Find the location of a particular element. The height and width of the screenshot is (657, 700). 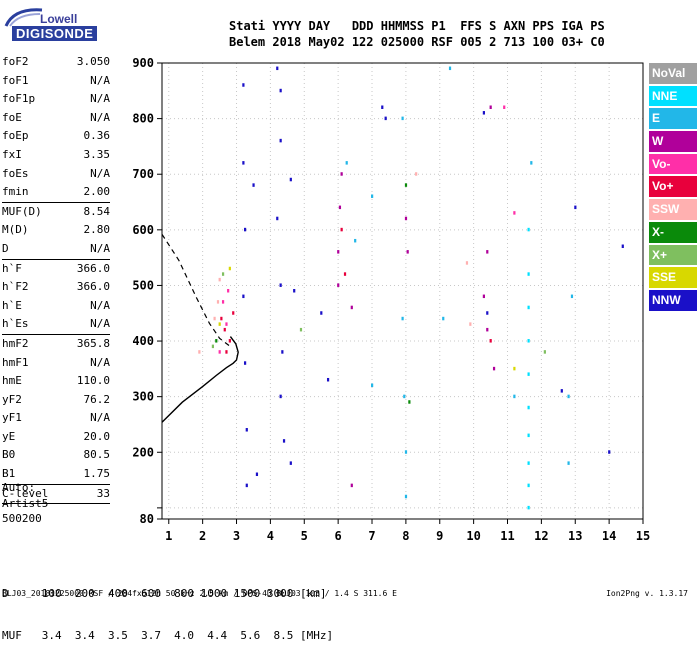

x-tick-label: 12 is located at coordinates (541, 536).